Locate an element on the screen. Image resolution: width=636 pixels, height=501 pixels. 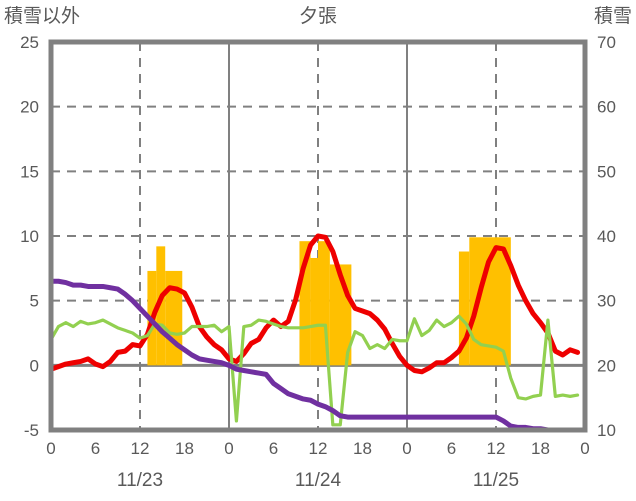
left-axis-ticks: 25 20 15 10 5 0 -5 is located at coordinates (29, 236).